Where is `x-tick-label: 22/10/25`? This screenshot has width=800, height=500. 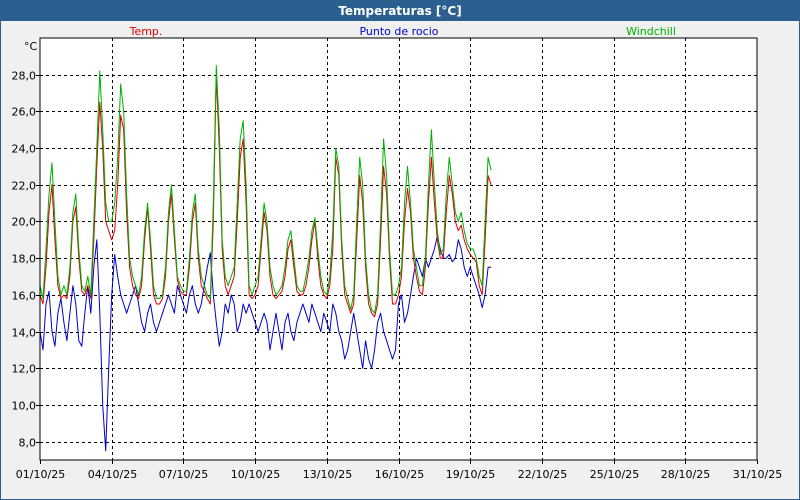 x-tick-label: 22/10/25 is located at coordinates (542, 474).